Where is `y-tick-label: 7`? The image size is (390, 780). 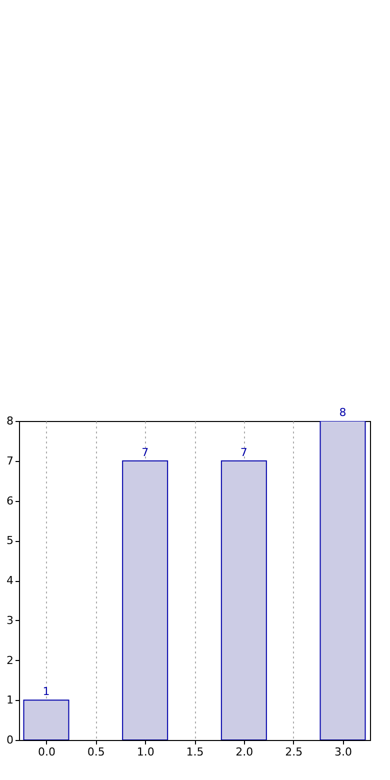 y-tick-label: 7 is located at coordinates (10, 461).